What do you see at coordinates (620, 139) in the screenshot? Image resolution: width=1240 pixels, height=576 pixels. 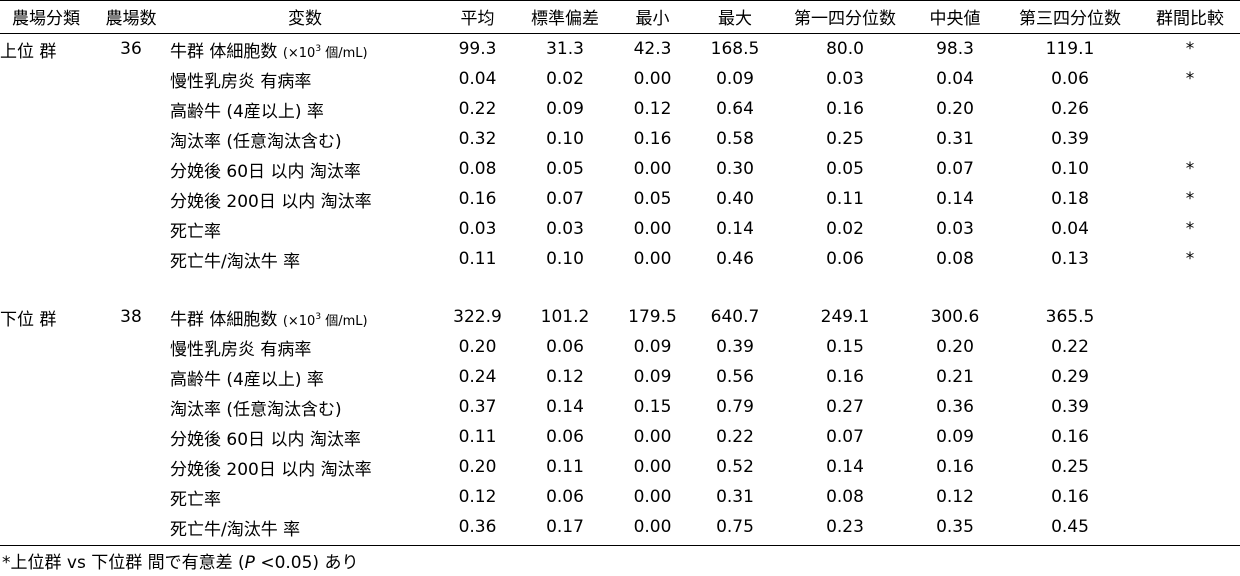 I see `table-row: 淘汰率 (任意淘汰含む) 0.32 0.10 0.16 0.58 0.25 0.31 0.39` at bounding box center [620, 139].